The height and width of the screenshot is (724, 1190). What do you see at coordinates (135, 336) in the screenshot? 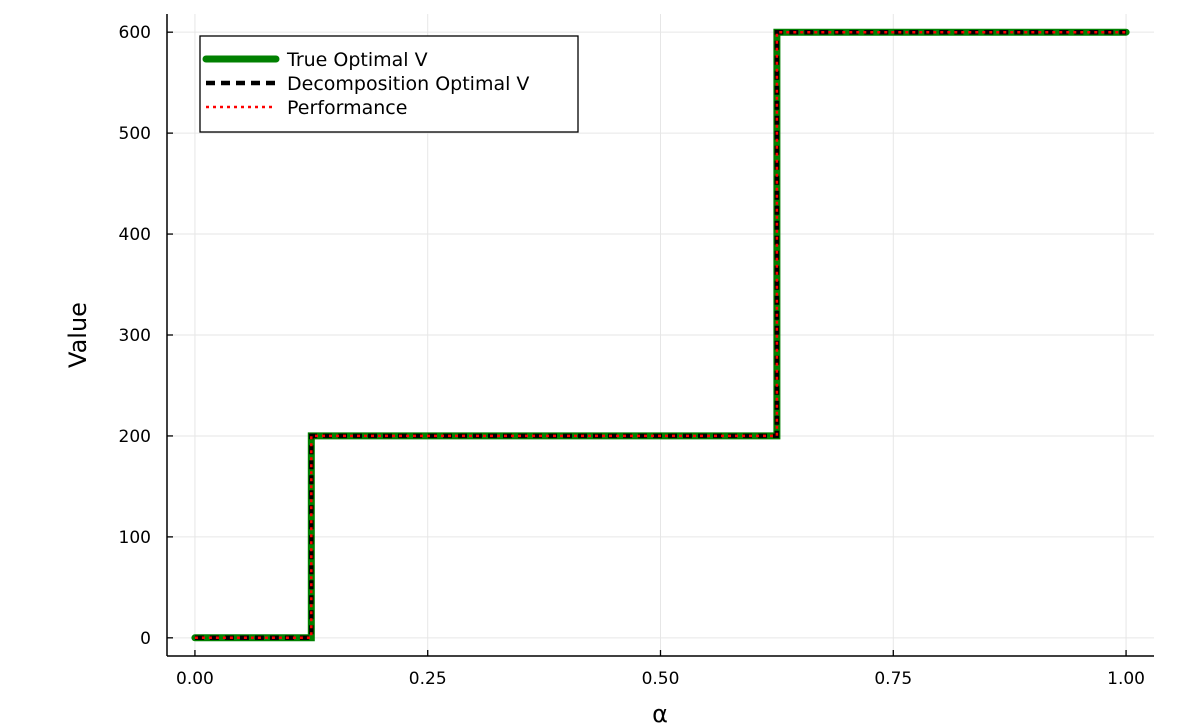
I see `y-tick-label: 300` at bounding box center [135, 336].